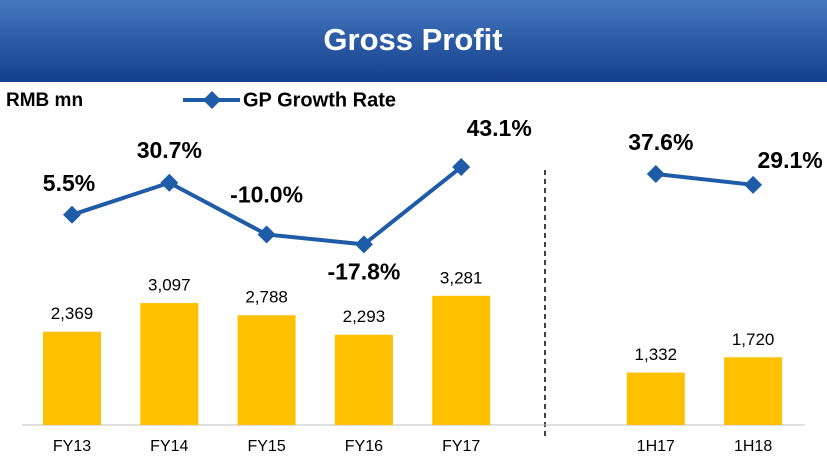 The image size is (827, 462). Describe the element at coordinates (363, 271) in the screenshot. I see `line-value-label: -17.8%` at that location.